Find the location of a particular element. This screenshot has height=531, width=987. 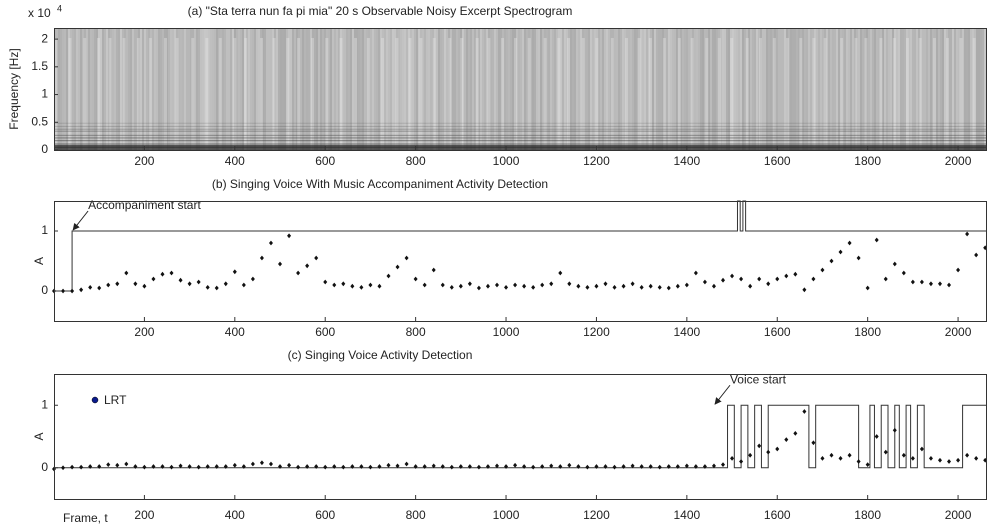

x-tick-label: 600 is located at coordinates (325, 515).